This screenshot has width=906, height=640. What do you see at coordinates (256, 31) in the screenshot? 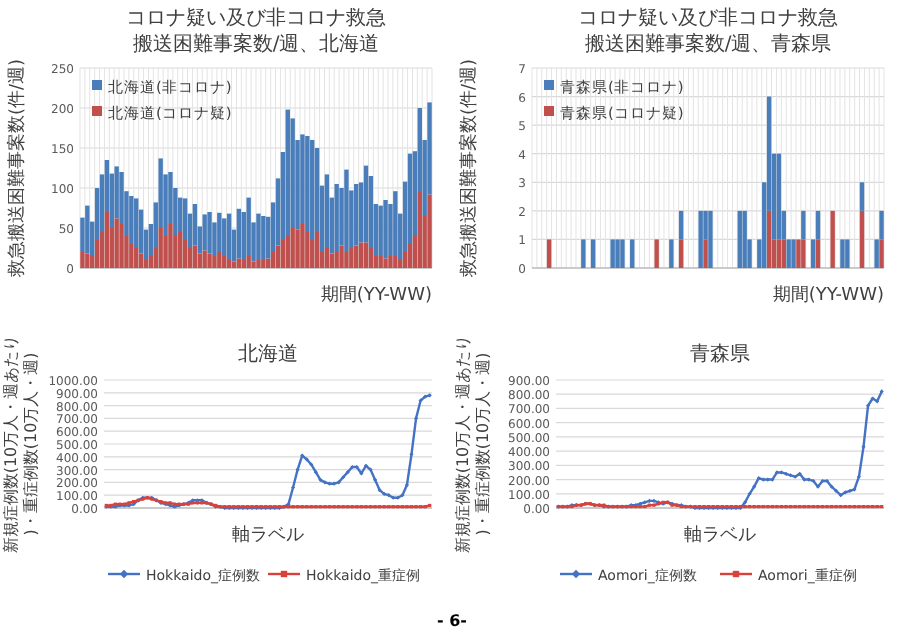
I see `chart-title: コロナ疑い及び非コロナ救急搬送困難事案数/週、北海道` at bounding box center [256, 31].